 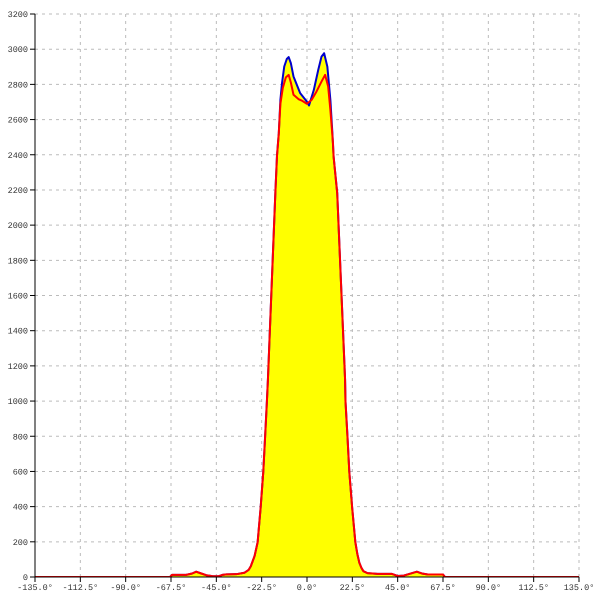 What do you see at coordinates (25, 578) in the screenshot?
I see `y-tick-label: 0` at bounding box center [25, 578].